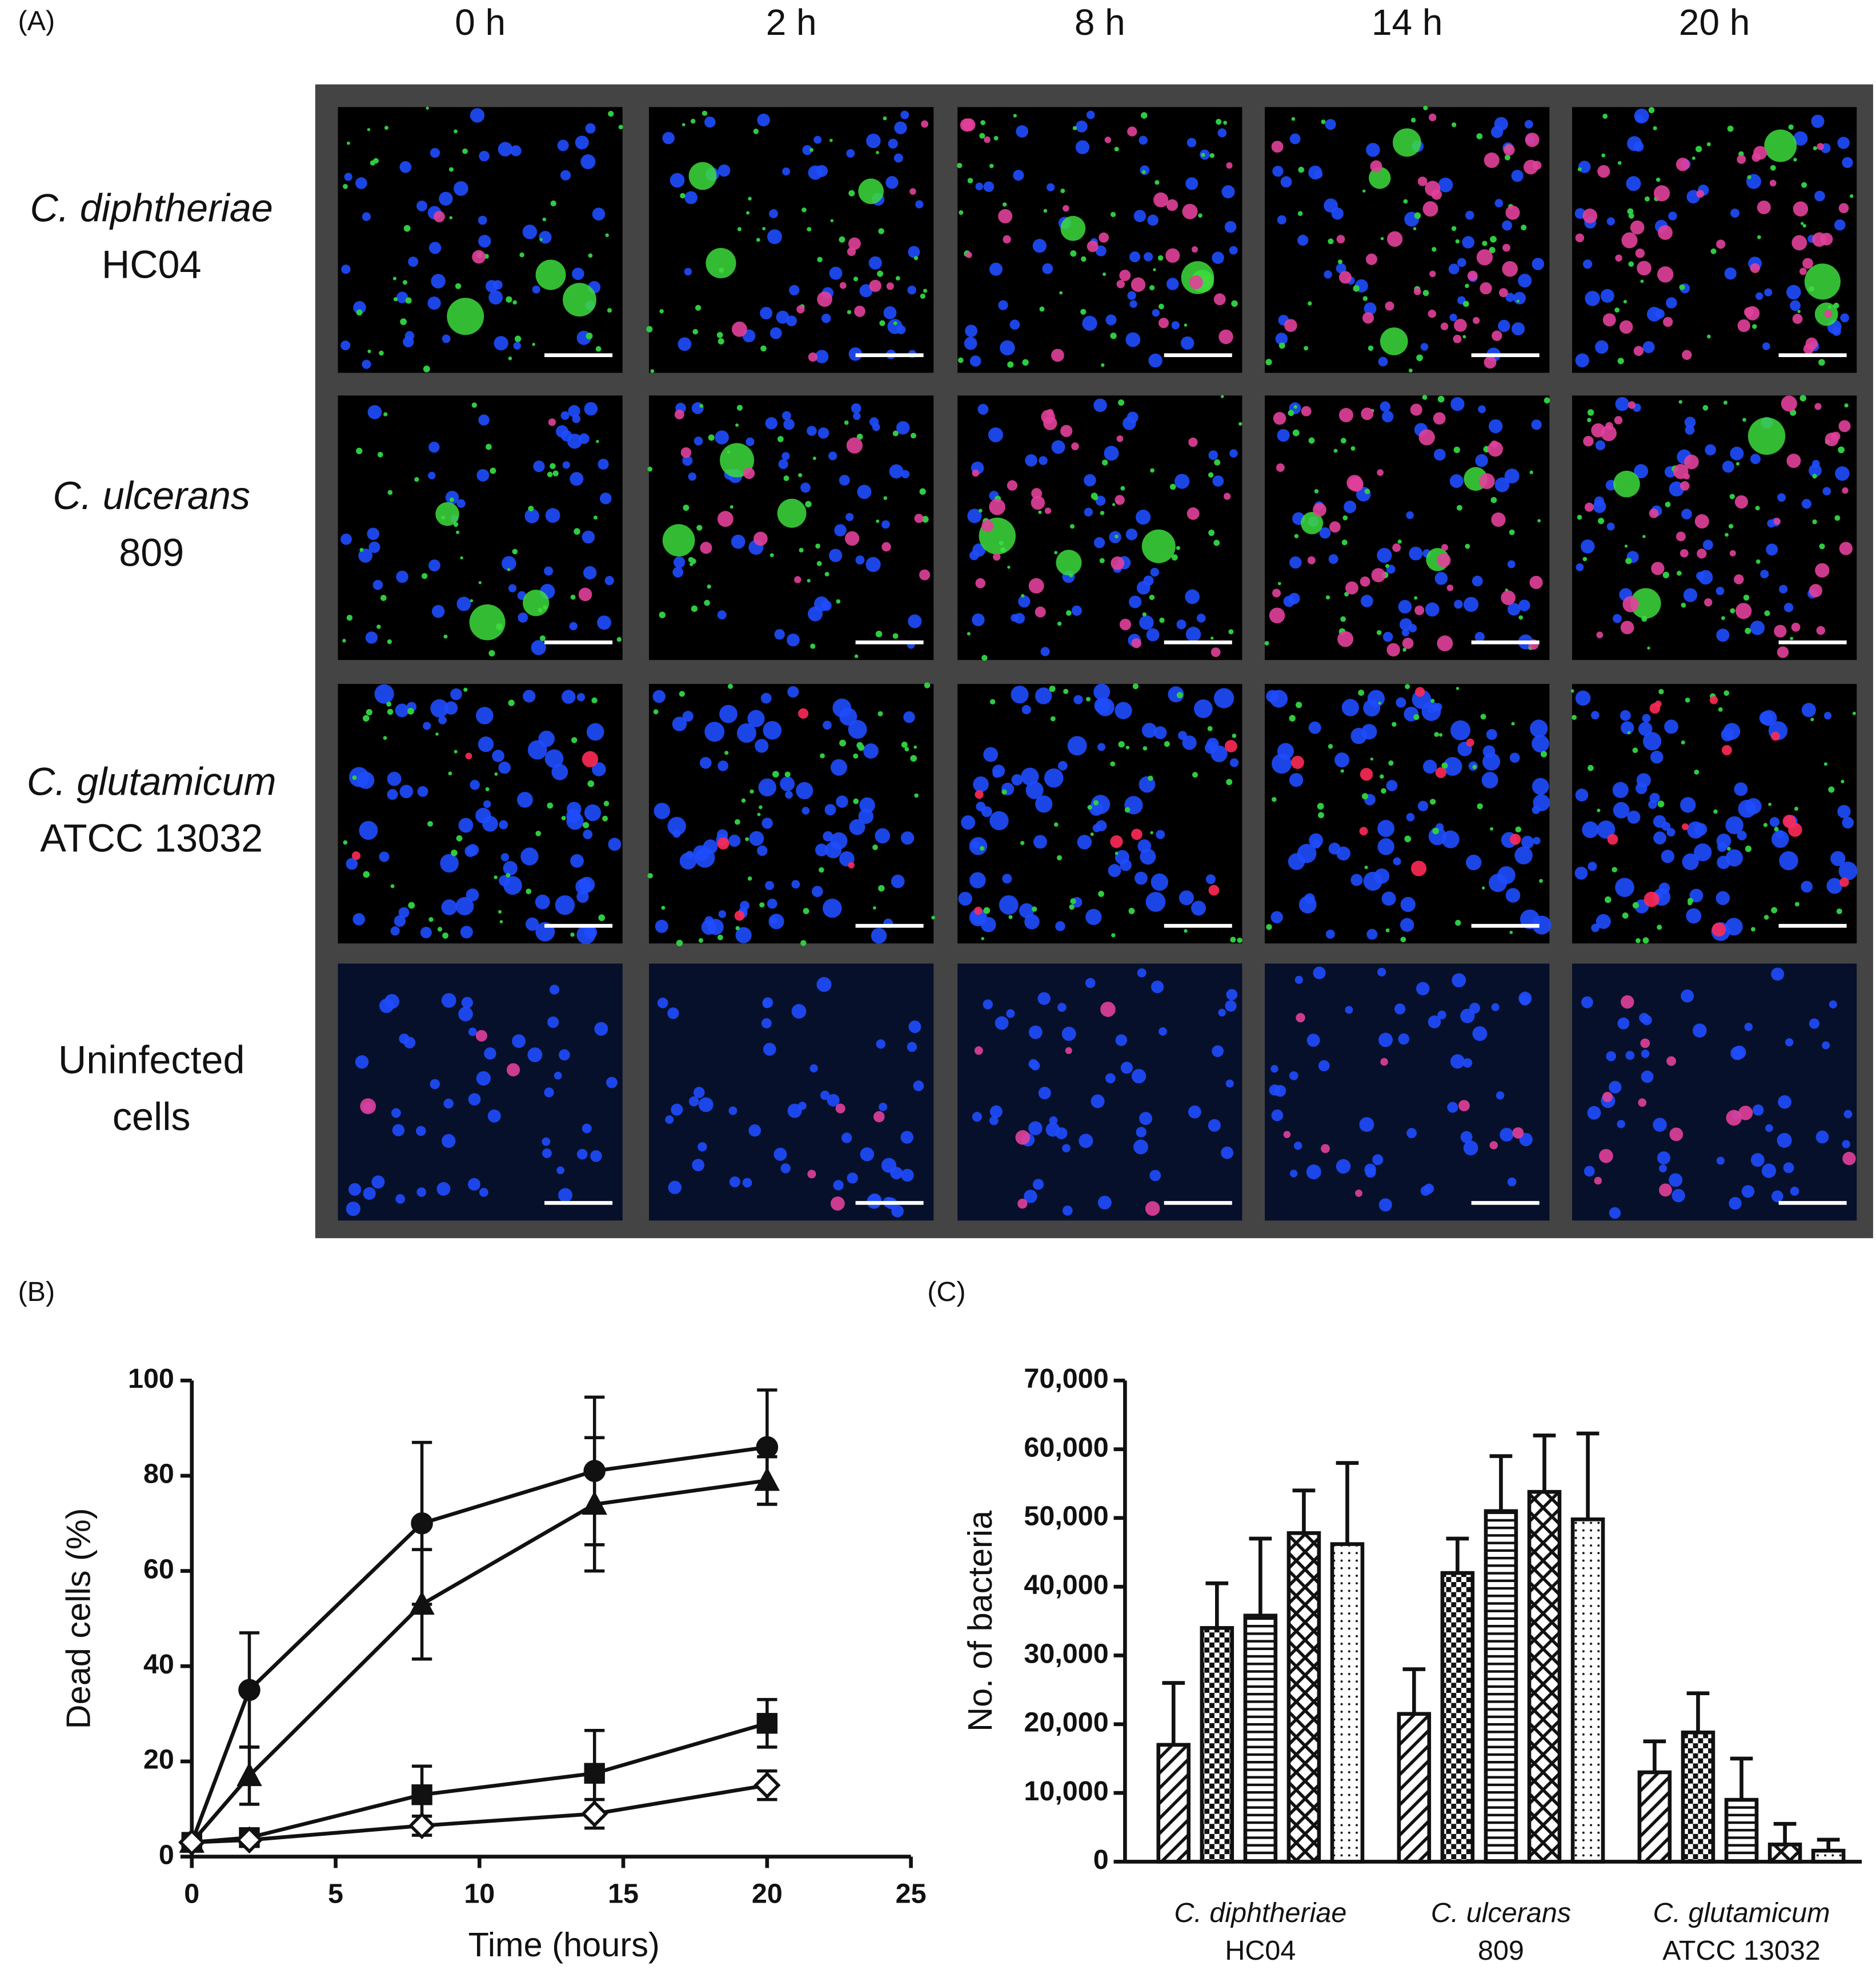  Describe the element at coordinates (624, 1894) in the screenshot. I see `x-tick-label: 15` at that location.